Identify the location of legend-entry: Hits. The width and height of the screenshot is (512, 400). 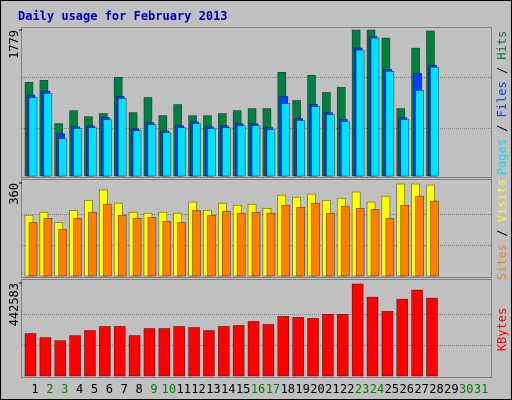
(502, 45).